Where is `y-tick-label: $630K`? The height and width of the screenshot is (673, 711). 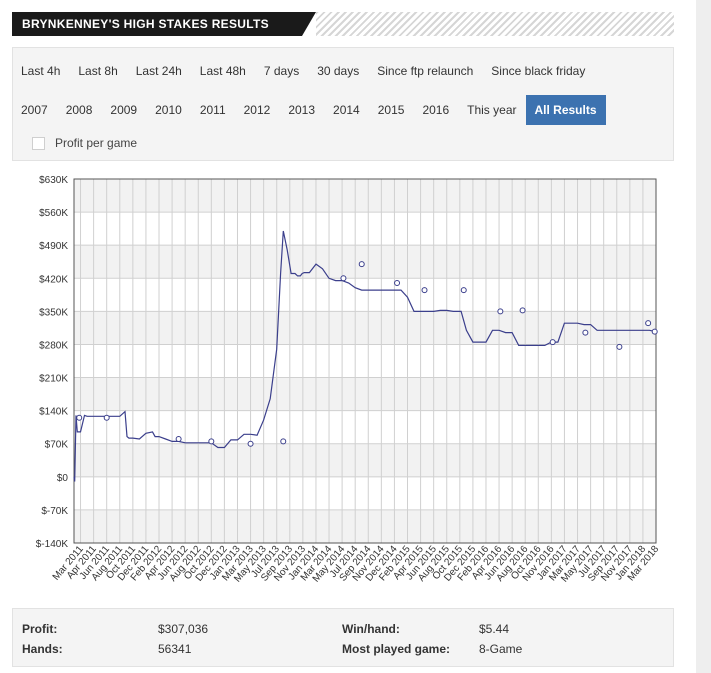 y-tick-label: $630K is located at coordinates (53, 180).